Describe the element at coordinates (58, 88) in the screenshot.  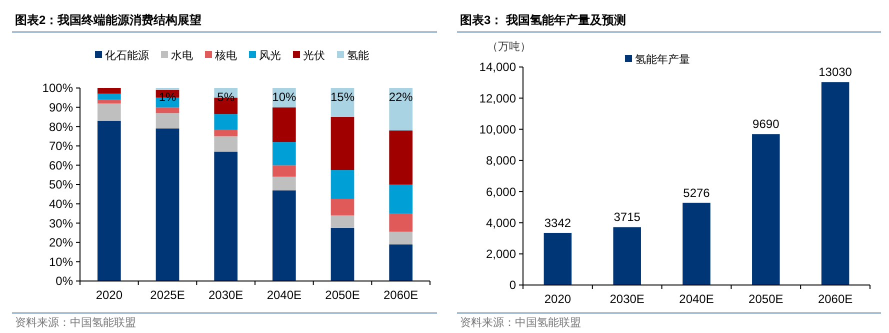
I see `y-tick-label: 100%` at that location.